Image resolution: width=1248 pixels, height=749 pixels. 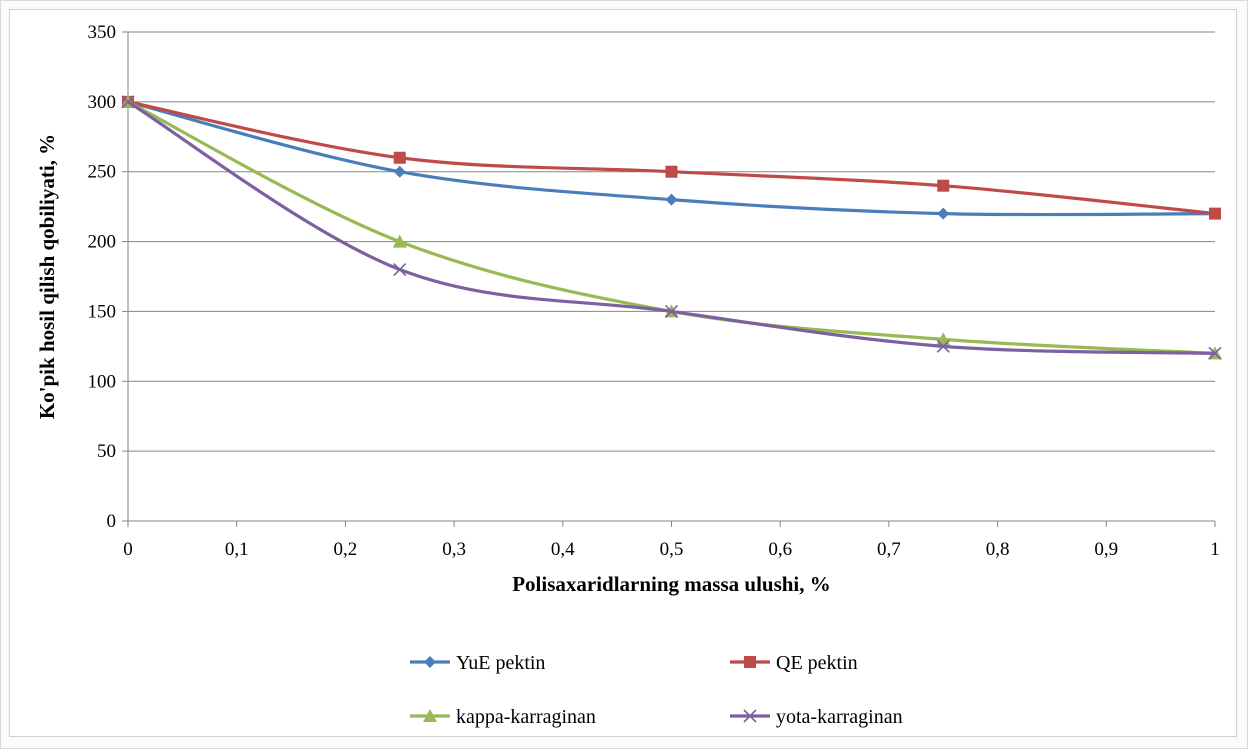 What do you see at coordinates (112, 521) in the screenshot?
I see `y-tick-label: 0` at bounding box center [112, 521].